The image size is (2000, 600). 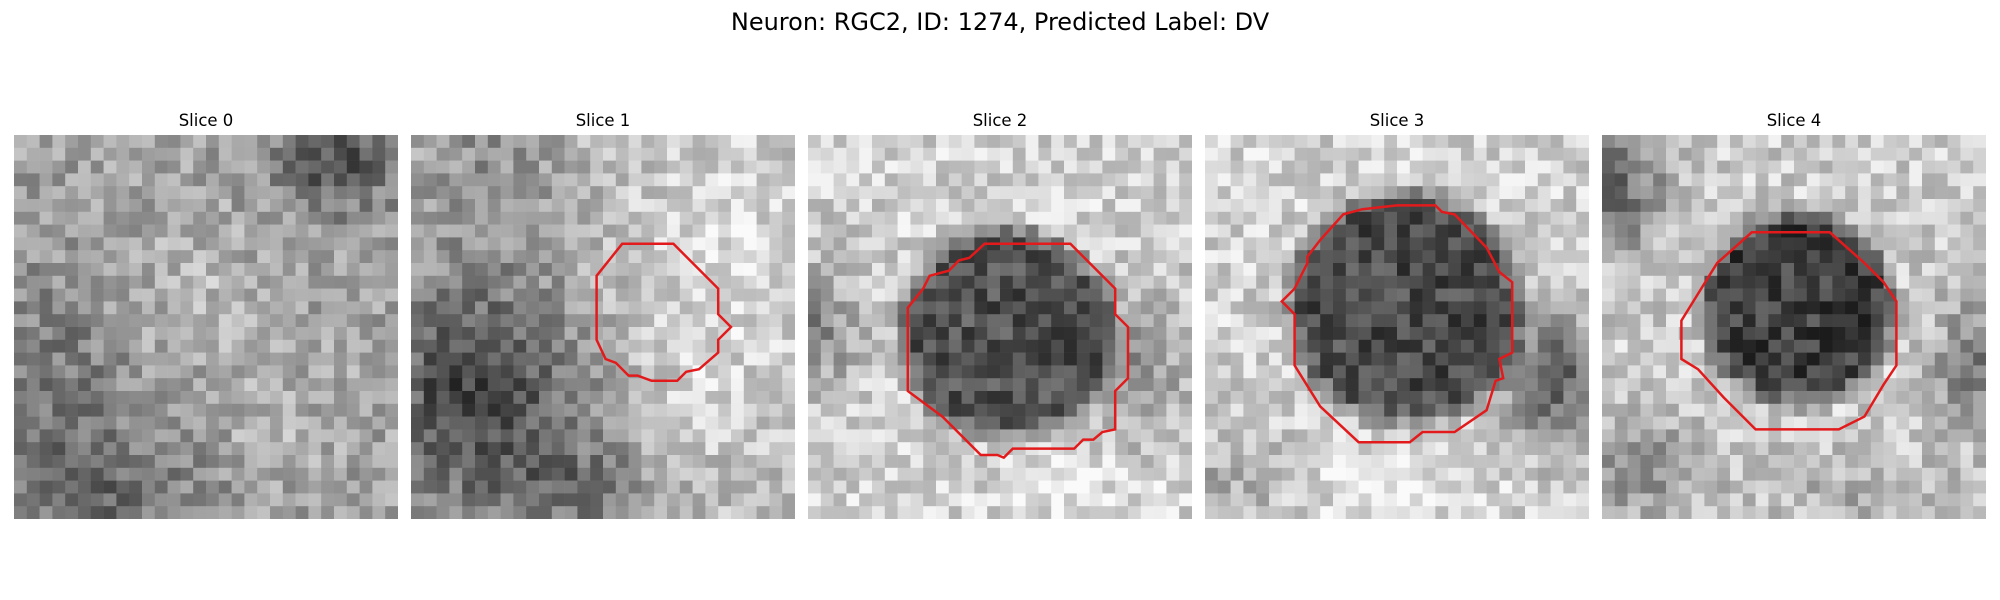 I want to click on slice-title-1: Slice 1, so click(x=603, y=120).